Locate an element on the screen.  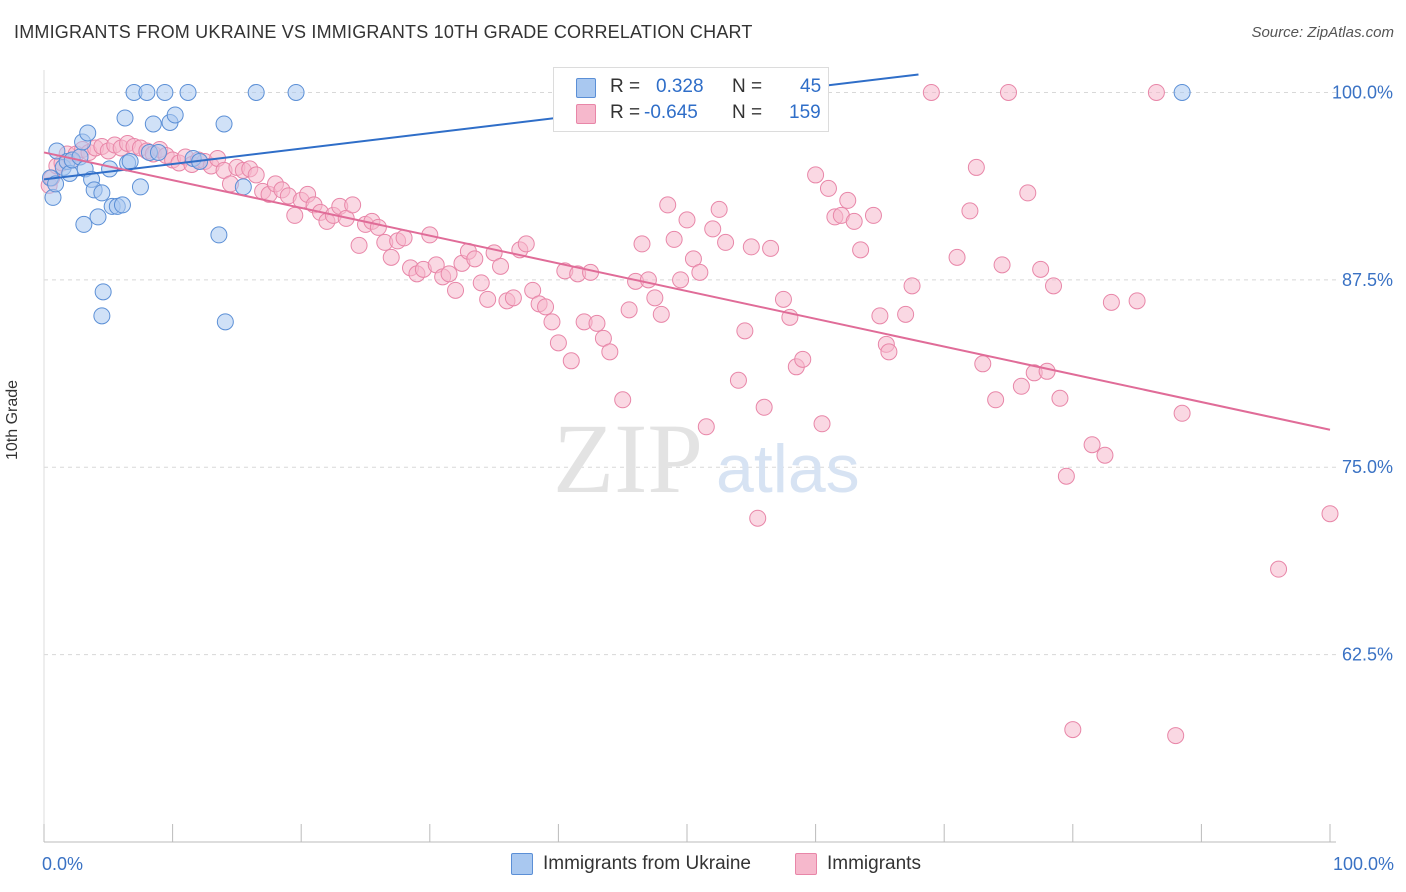
ukraine-n-value: 45 is located at coordinates (811, 86).